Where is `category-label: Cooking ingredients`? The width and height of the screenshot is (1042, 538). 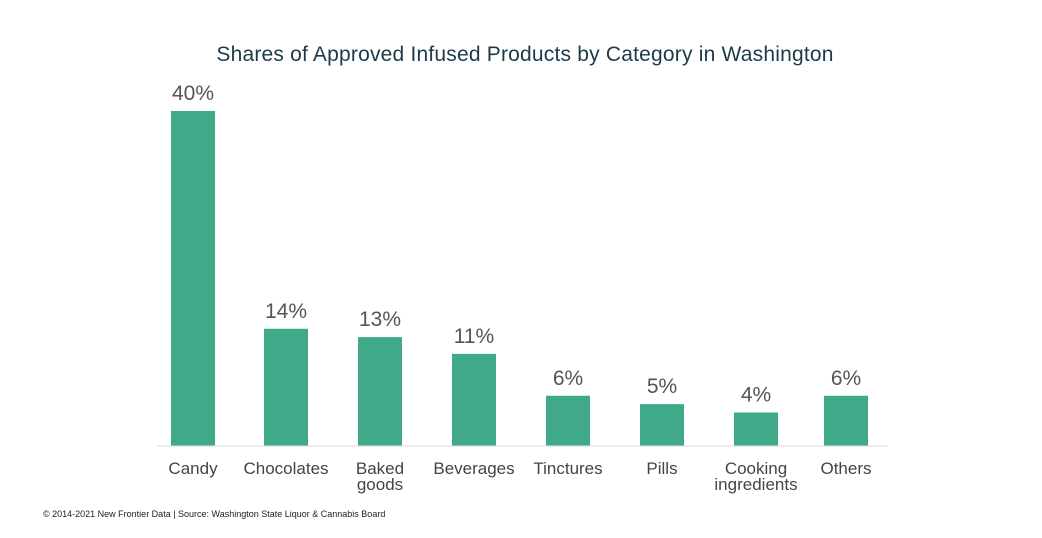
category-label: Cooking ingredients is located at coordinates (755, 476).